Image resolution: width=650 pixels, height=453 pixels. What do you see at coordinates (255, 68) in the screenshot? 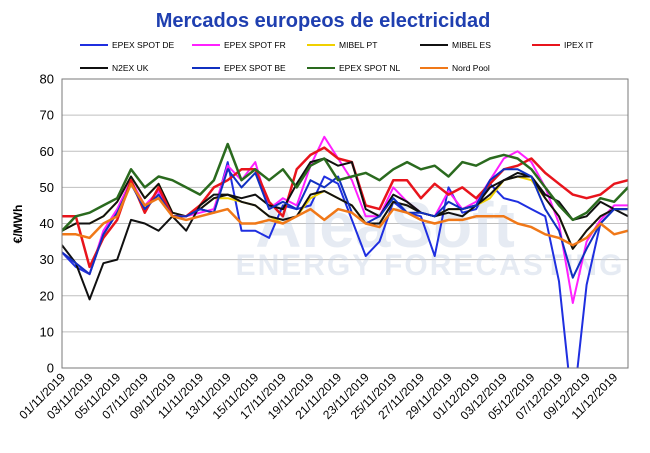
I see `legend-label: EPEX SPOT BE` at bounding box center [255, 68].